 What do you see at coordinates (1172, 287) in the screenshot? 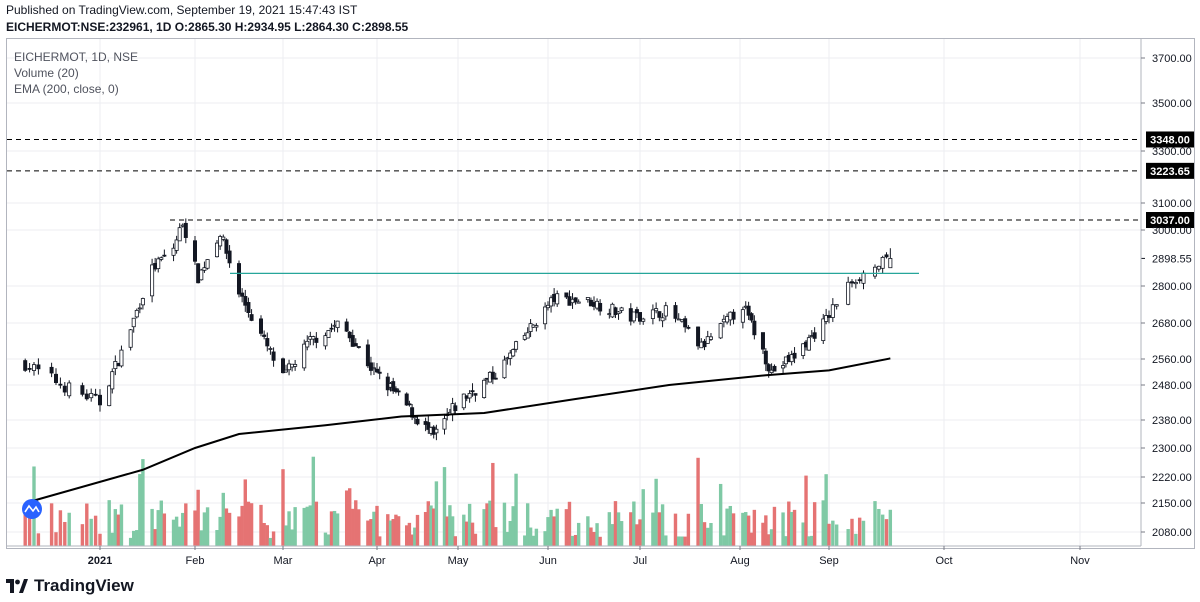
I see `price-tick-label: 2800.00` at bounding box center [1172, 287].